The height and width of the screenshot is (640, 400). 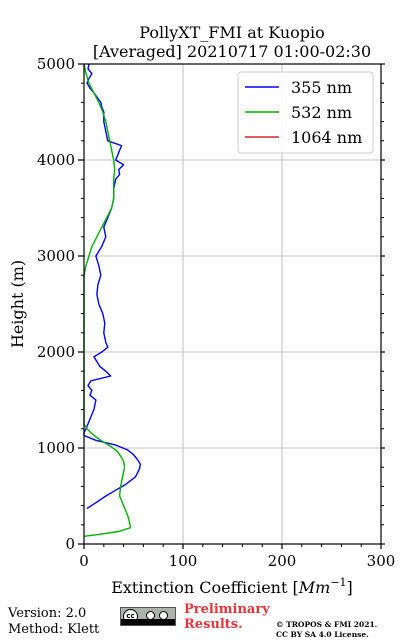 What do you see at coordinates (381, 561) in the screenshot?
I see `x-tick-label: 300` at bounding box center [381, 561].